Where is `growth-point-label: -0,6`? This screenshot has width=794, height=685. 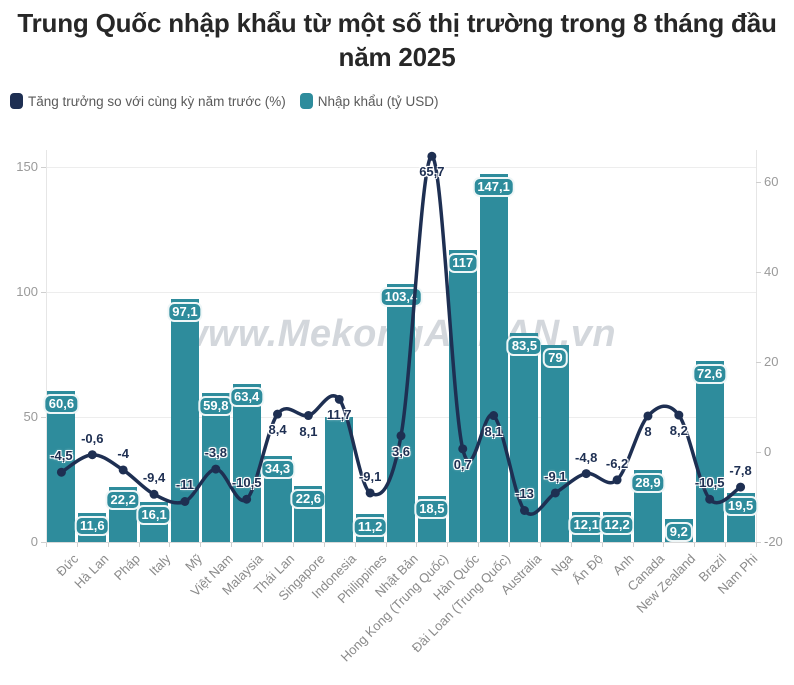
growth-point-label: -0,6 is located at coordinates (92, 438).